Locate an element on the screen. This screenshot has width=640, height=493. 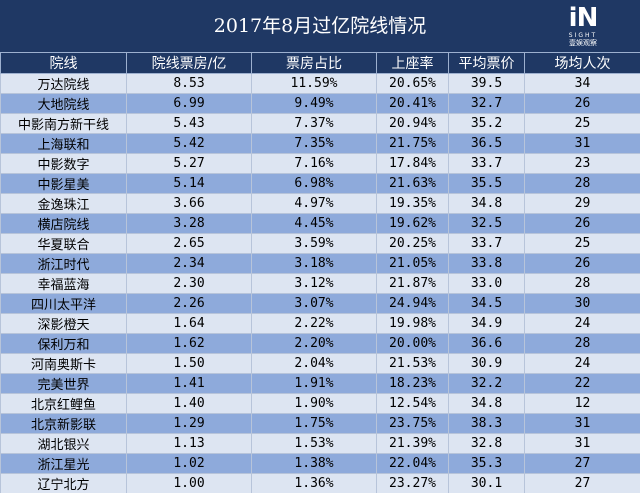
avg-price-value: 34.9 is located at coordinates (486, 323).